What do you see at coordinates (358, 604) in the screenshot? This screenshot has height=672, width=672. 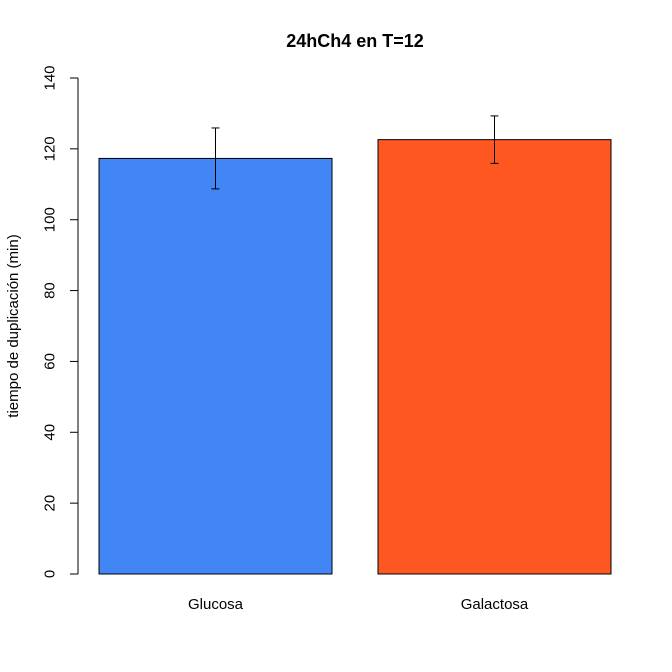 I see `x-axis-labels: Glucosa Galactosa` at bounding box center [358, 604].